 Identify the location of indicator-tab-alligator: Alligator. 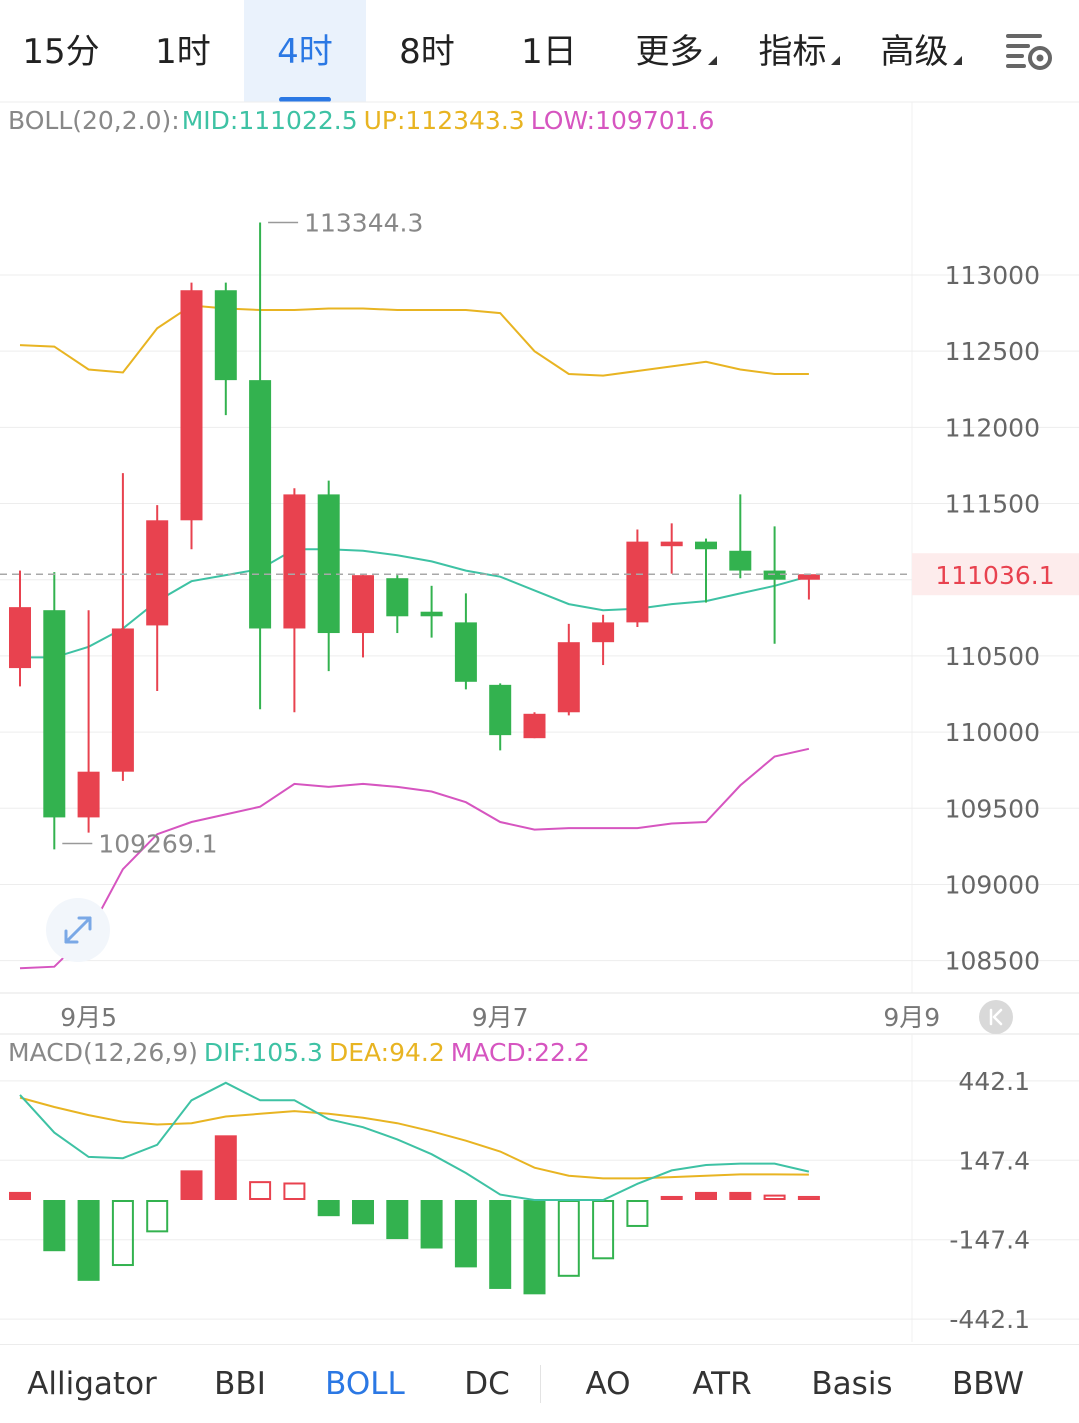
(92, 1383).